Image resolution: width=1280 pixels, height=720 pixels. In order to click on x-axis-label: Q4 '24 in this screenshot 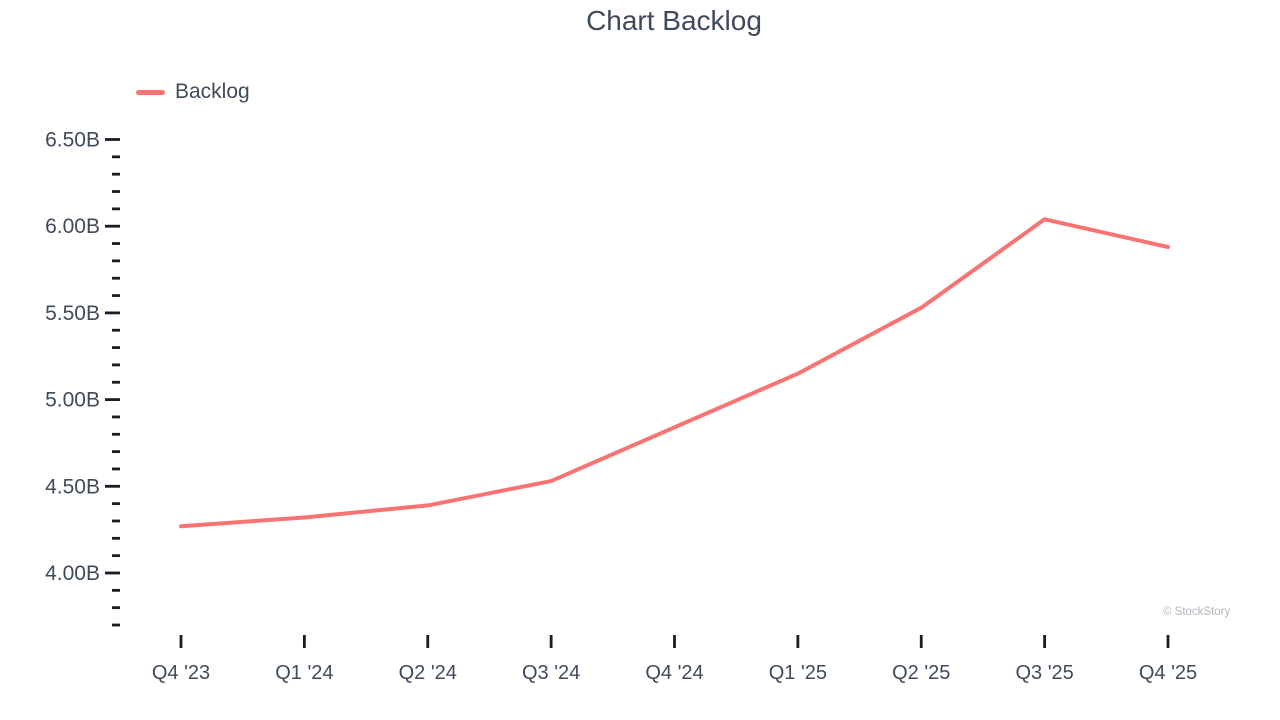, I will do `click(674, 673)`.